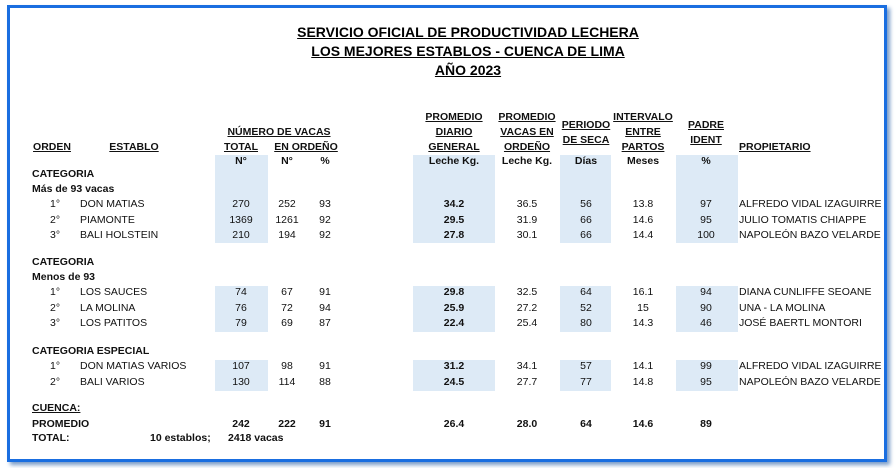  What do you see at coordinates (454, 204) in the screenshot?
I see `cell-value: 34.2` at bounding box center [454, 204].